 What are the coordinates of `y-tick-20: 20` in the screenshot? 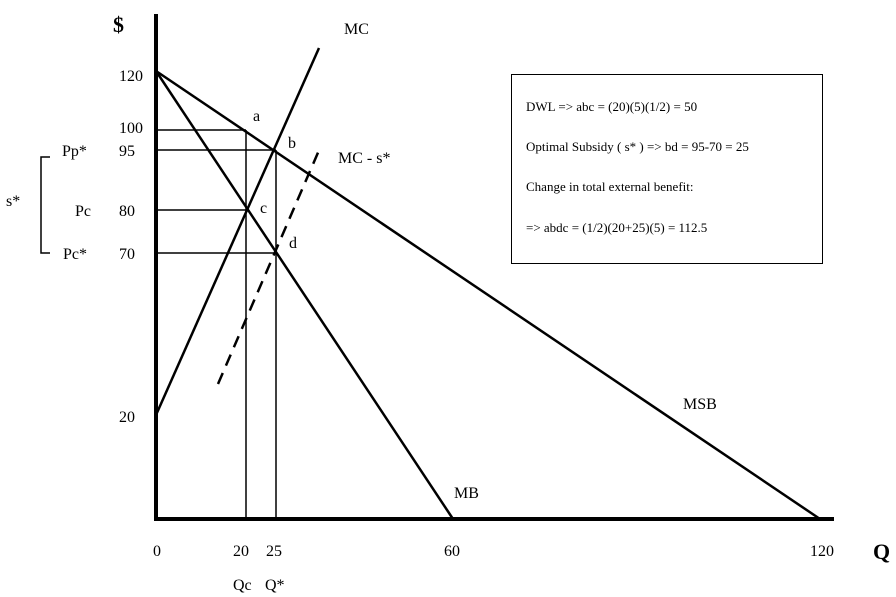 It's located at (127, 417).